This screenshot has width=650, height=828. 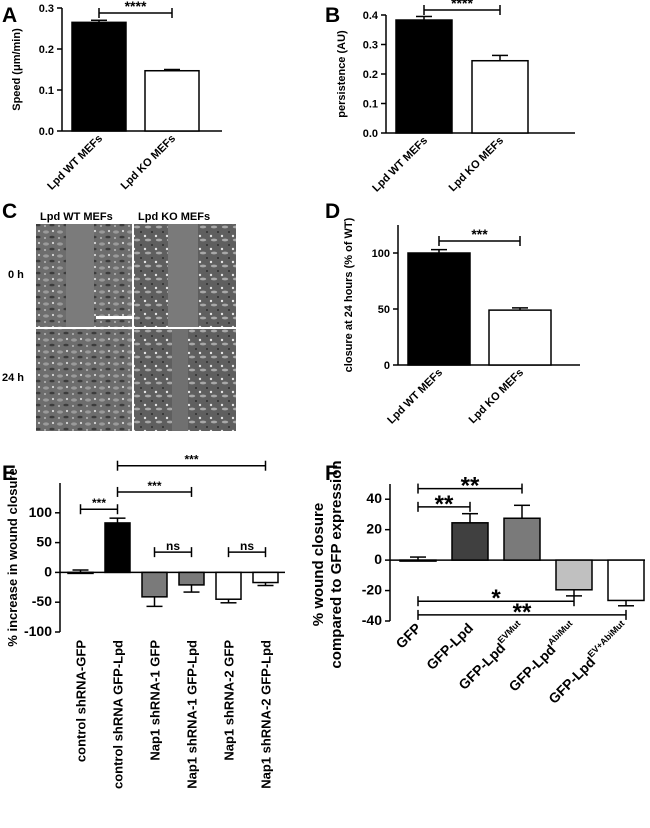 What do you see at coordinates (229, 700) in the screenshot?
I see `category-label: Nap1 shRNA-2 GFP` at bounding box center [229, 700].